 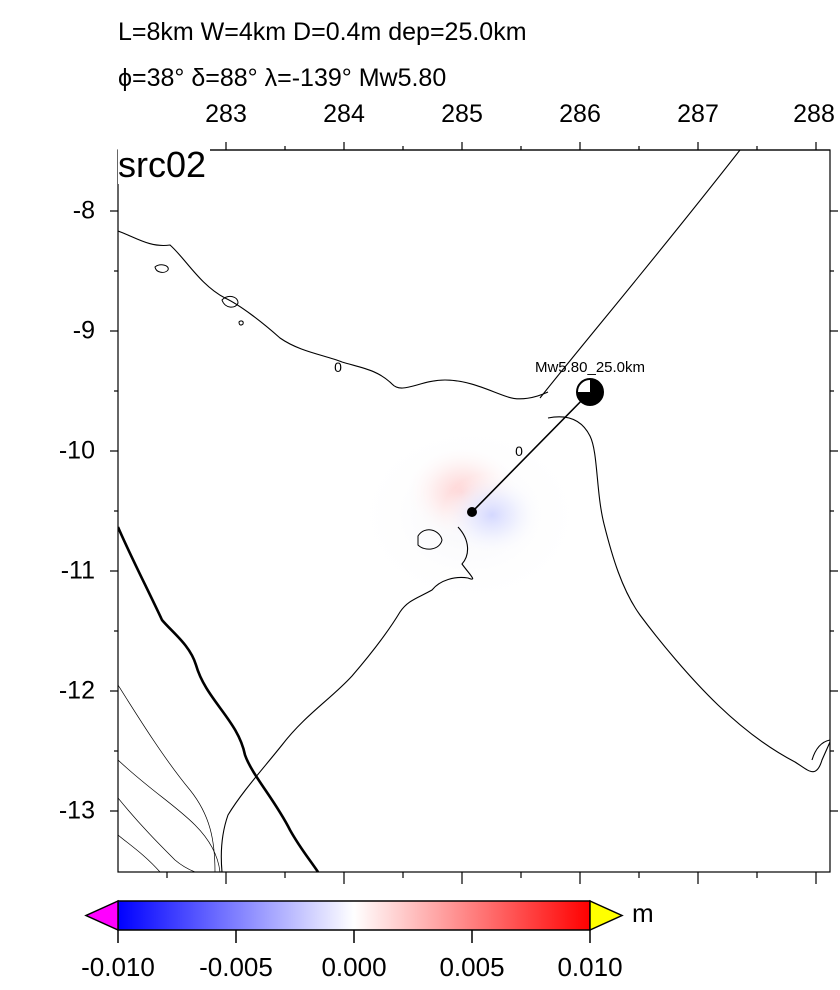 I want to click on left-axis-ticks, so click(x=114, y=511).